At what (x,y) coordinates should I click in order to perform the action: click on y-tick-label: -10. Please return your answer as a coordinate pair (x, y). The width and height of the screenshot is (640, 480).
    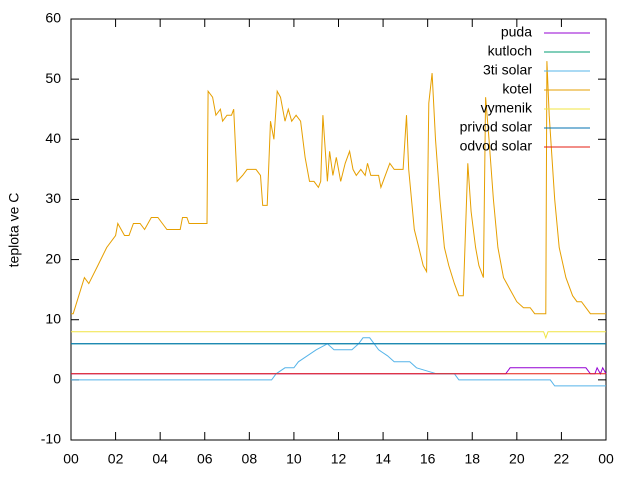
    Looking at the image, I should click on (51, 439).